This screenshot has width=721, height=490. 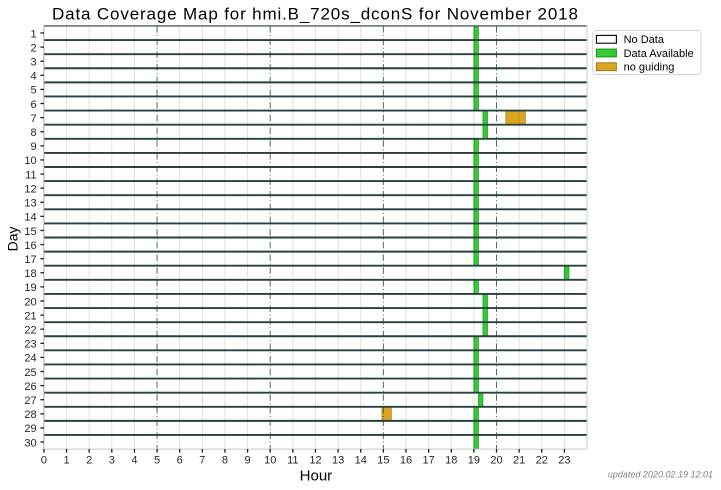 I want to click on svg-text: 0, so click(x=44, y=461).